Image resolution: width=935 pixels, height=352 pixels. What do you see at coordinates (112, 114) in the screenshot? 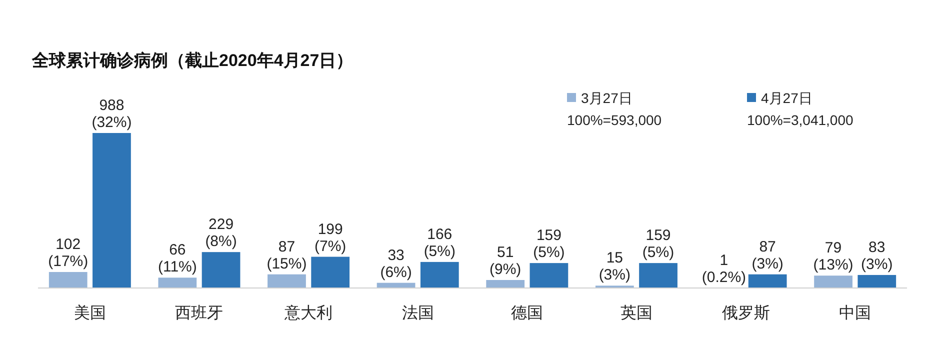
I see `data-label: 988 (32%)` at bounding box center [112, 114].